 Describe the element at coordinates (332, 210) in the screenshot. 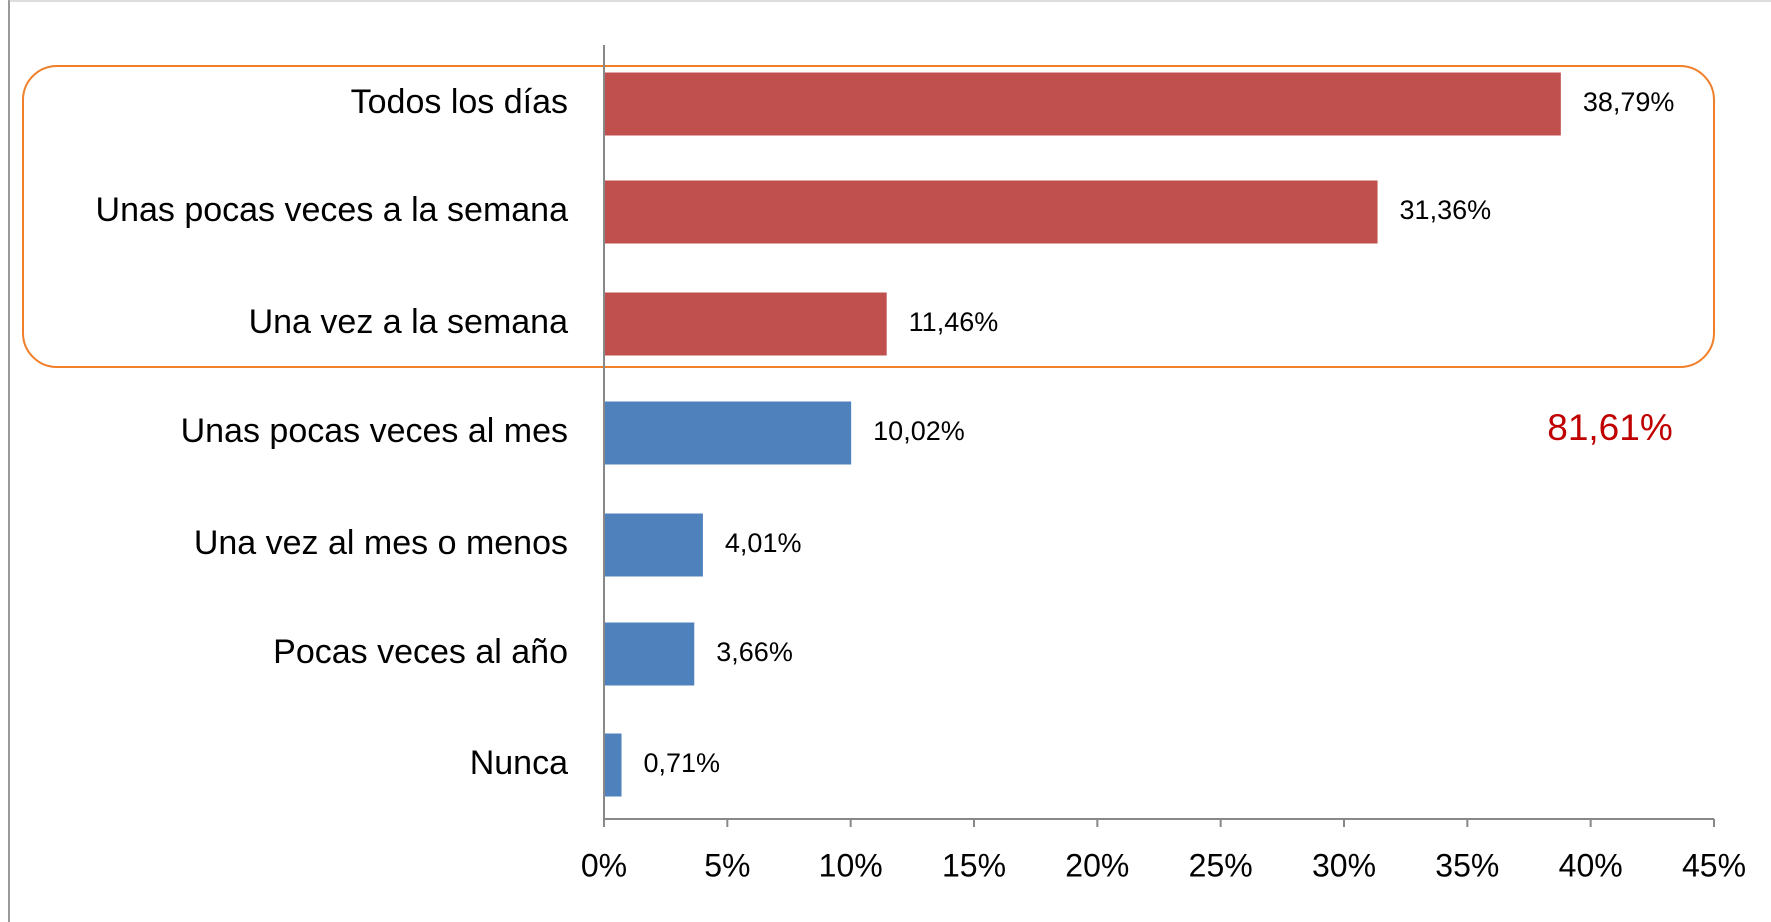

I see `category-label: Unas pocas veces a la semana` at that location.